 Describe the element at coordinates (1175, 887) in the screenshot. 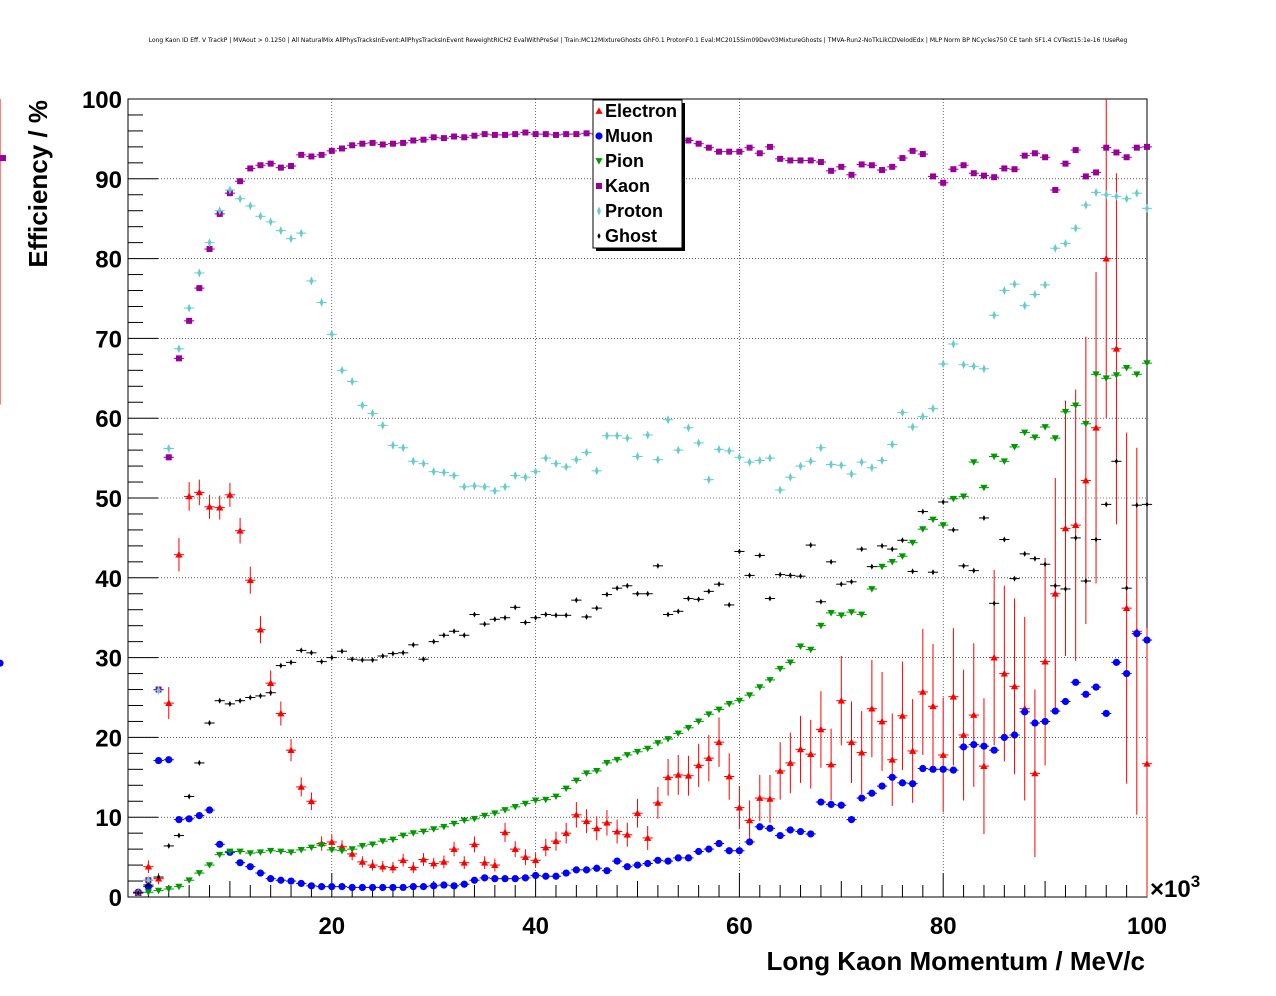

I see `x-axis-multiplier: ×10³` at that location.